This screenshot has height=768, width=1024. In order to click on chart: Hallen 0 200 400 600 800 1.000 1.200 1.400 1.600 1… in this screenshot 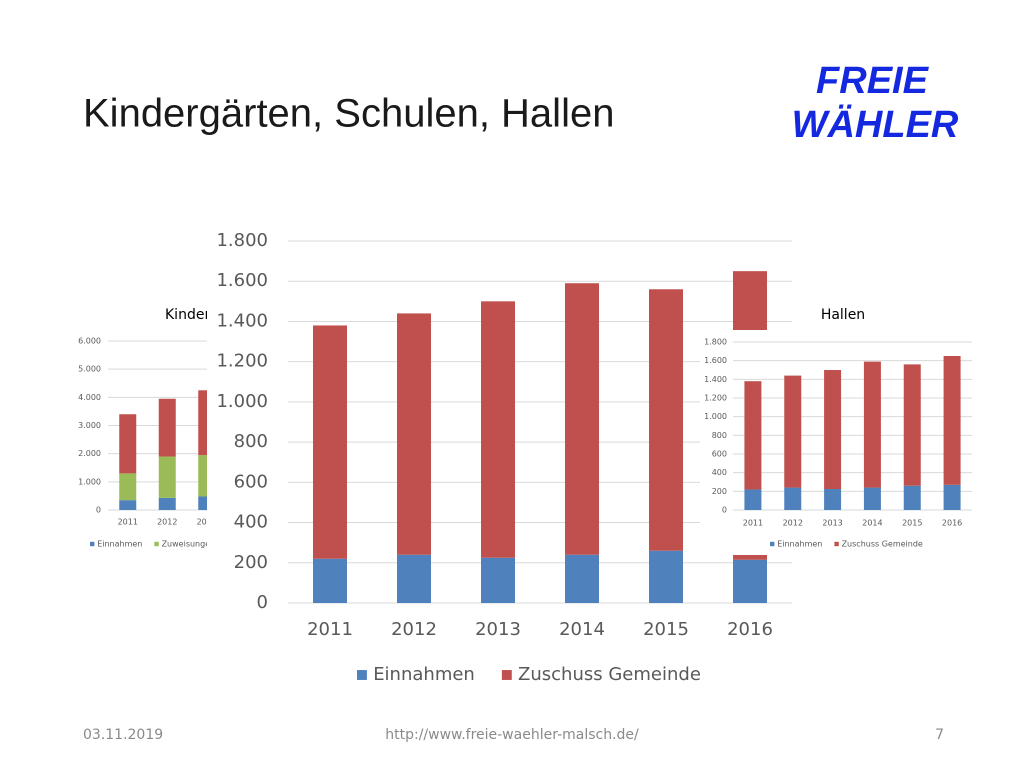, I will do `click(837, 431)`.